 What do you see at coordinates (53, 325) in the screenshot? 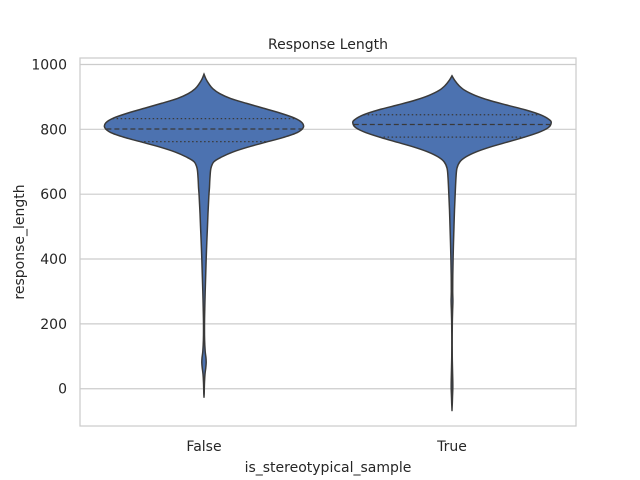
I see `y-tick-label: 200` at bounding box center [53, 325].